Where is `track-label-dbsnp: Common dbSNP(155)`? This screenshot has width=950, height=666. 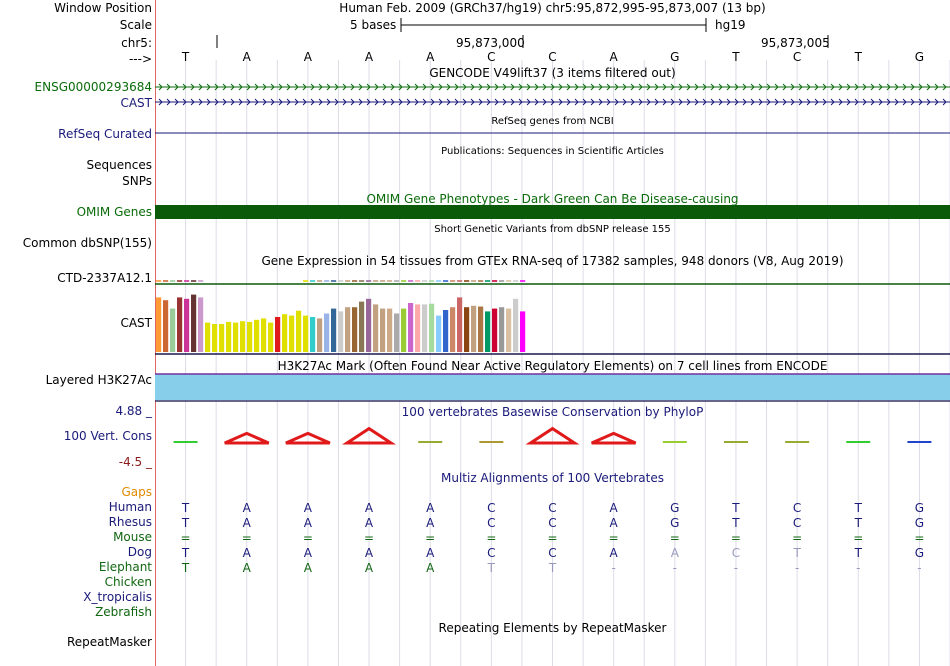 track-label-dbsnp: Common dbSNP(155) is located at coordinates (87, 243).